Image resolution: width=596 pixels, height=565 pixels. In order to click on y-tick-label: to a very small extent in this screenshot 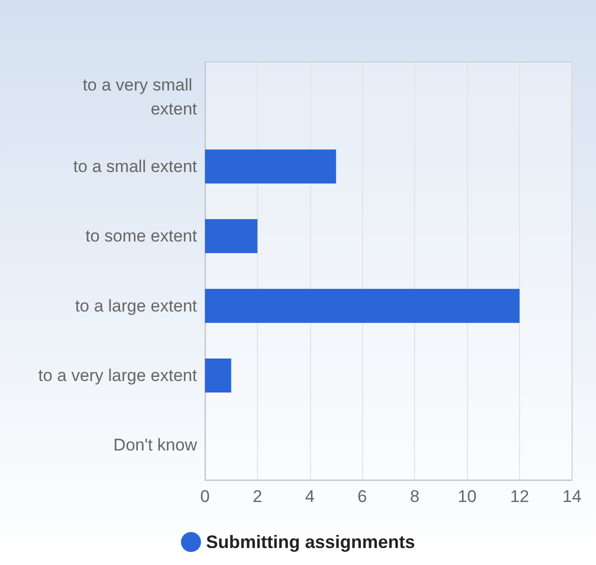, I will do `click(140, 96)`.